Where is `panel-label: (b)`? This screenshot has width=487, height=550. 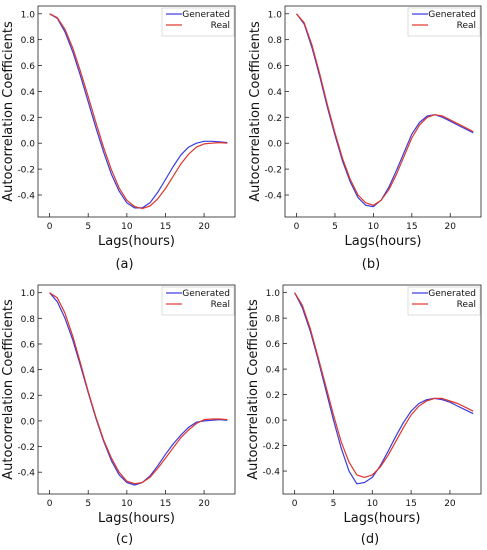
panel-label: (b) is located at coordinates (371, 264).